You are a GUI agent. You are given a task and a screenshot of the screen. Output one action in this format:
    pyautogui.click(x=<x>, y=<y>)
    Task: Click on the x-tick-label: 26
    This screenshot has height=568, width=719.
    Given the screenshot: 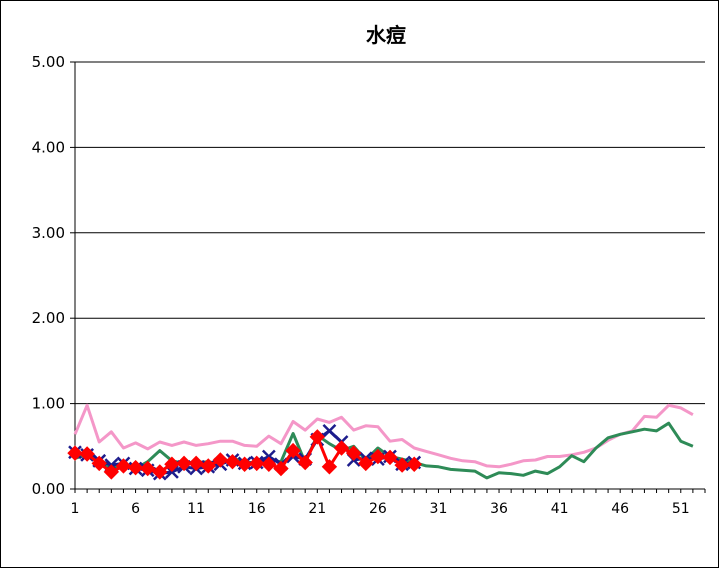 What is the action you would take?
    pyautogui.click(x=378, y=509)
    